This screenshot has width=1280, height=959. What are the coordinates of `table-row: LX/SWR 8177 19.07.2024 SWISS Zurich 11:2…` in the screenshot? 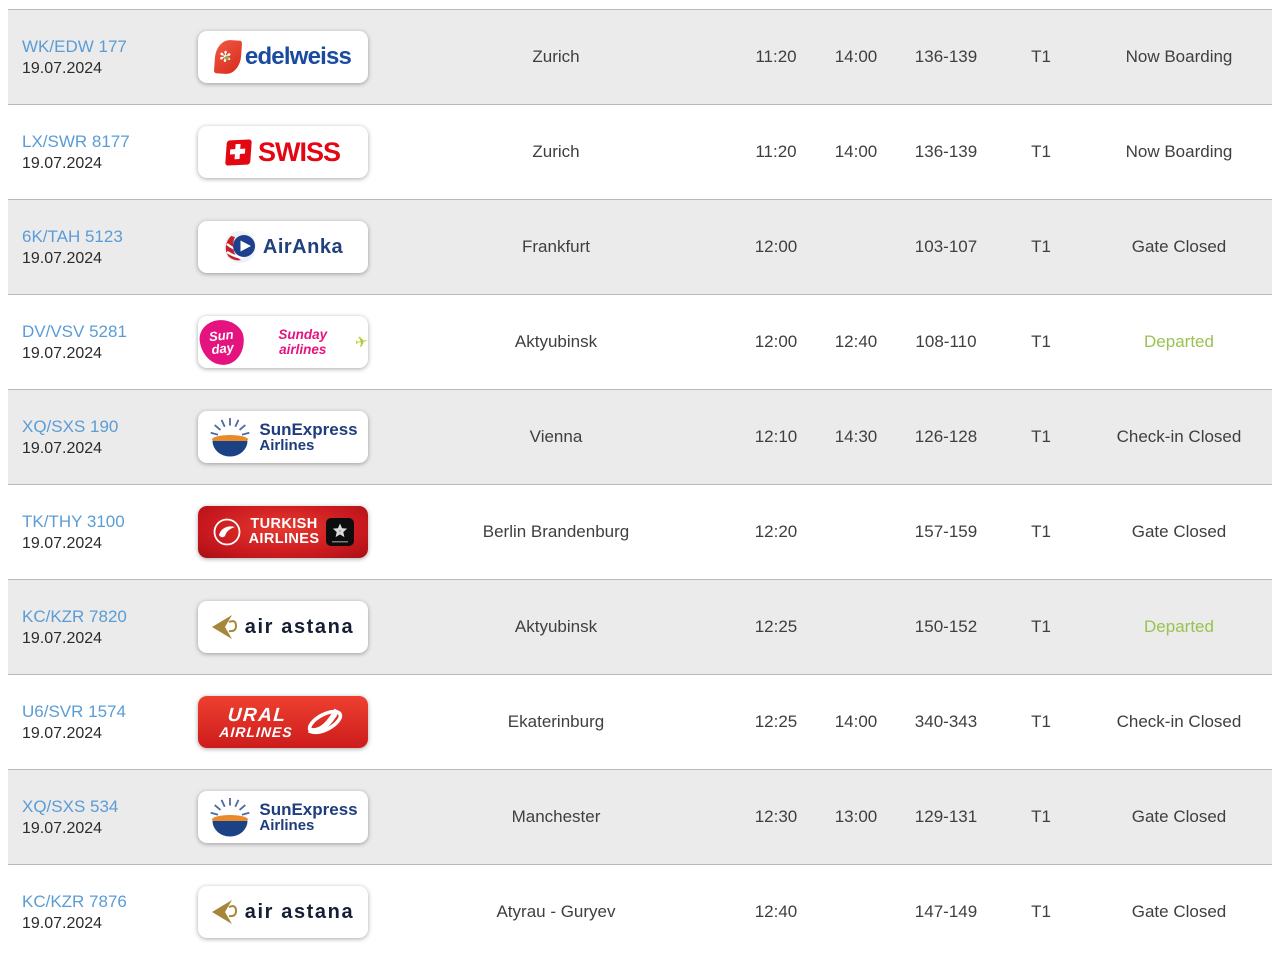 It's located at (640, 151).